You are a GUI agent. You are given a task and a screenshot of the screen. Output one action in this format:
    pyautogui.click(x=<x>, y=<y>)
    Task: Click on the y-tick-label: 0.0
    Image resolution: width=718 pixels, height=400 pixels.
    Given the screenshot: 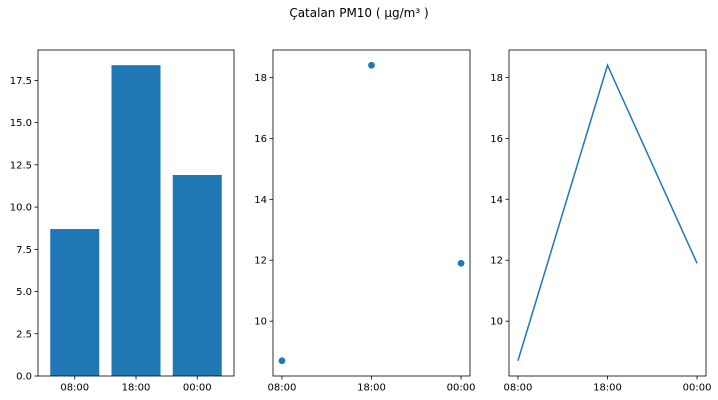 What is the action you would take?
    pyautogui.click(x=24, y=377)
    